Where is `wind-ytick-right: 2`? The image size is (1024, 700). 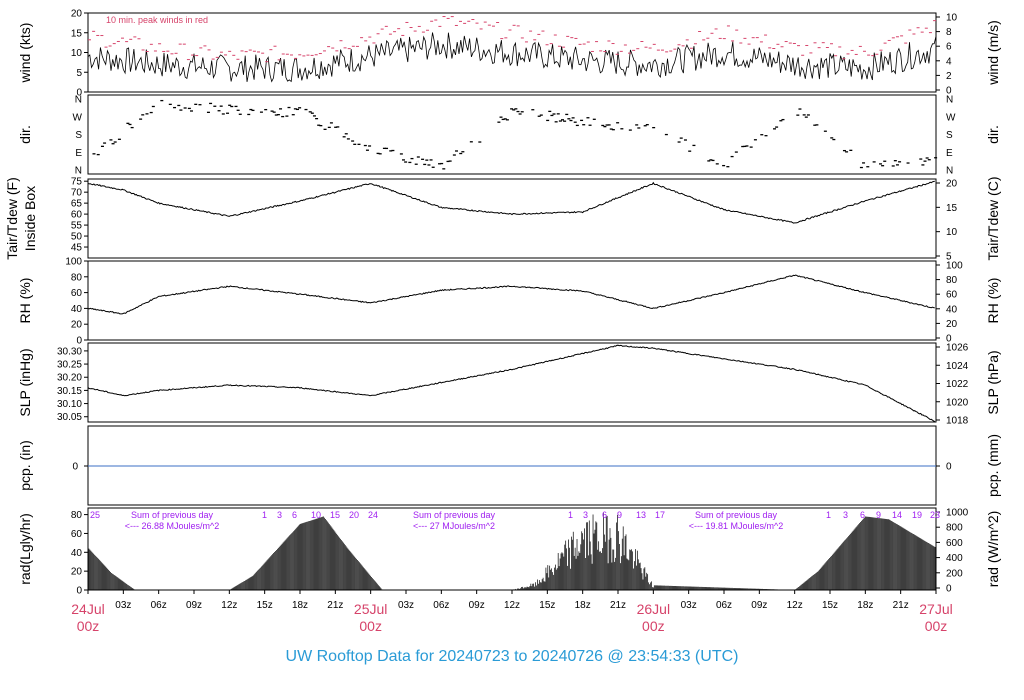
wind-ytick-right: 2 is located at coordinates (949, 76).